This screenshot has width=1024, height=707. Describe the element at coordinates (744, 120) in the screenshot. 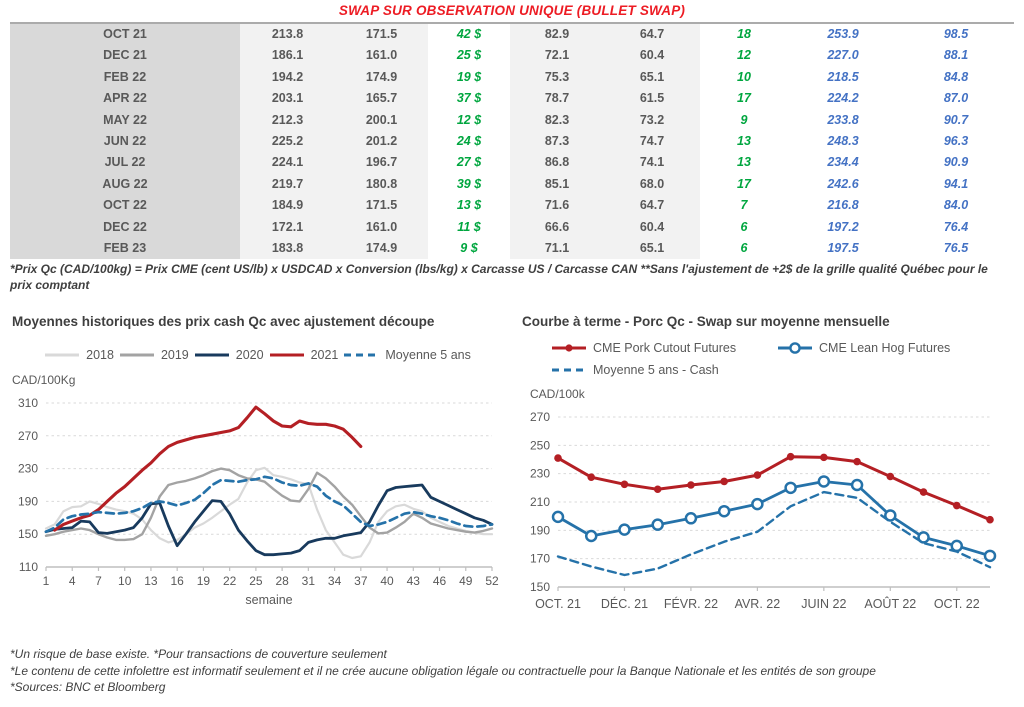

I see `table-cell: 9` at that location.